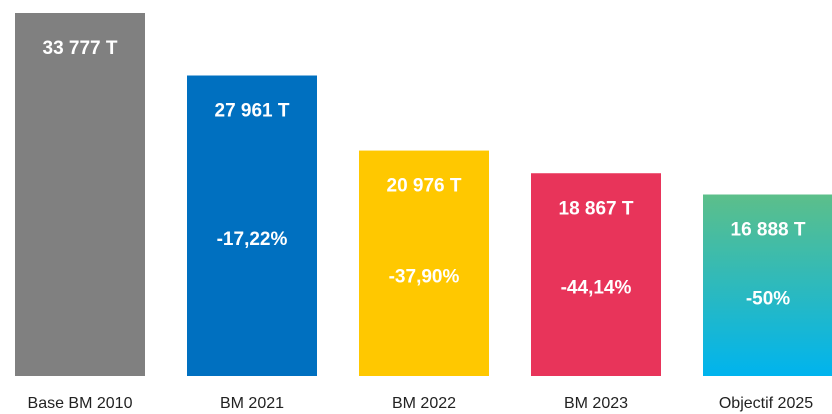  Describe the element at coordinates (766, 403) in the screenshot. I see `x-tick-label: Objectif 2025` at that location.